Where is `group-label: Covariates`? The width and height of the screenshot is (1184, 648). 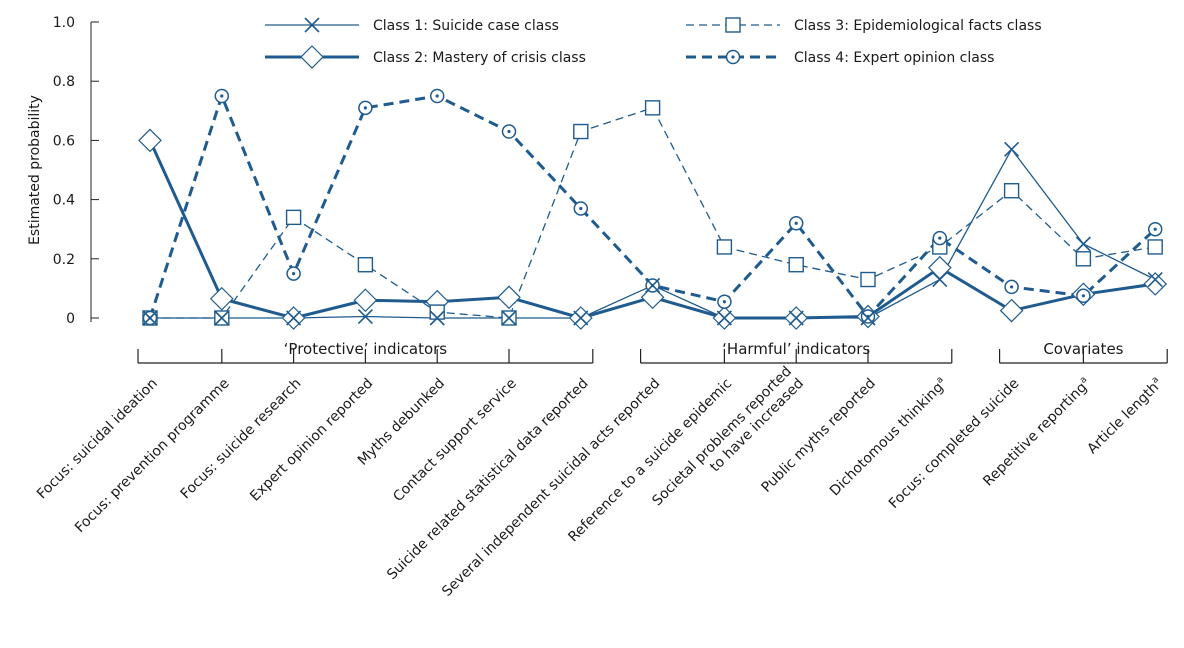
group-label: Covariates is located at coordinates (1083, 349).